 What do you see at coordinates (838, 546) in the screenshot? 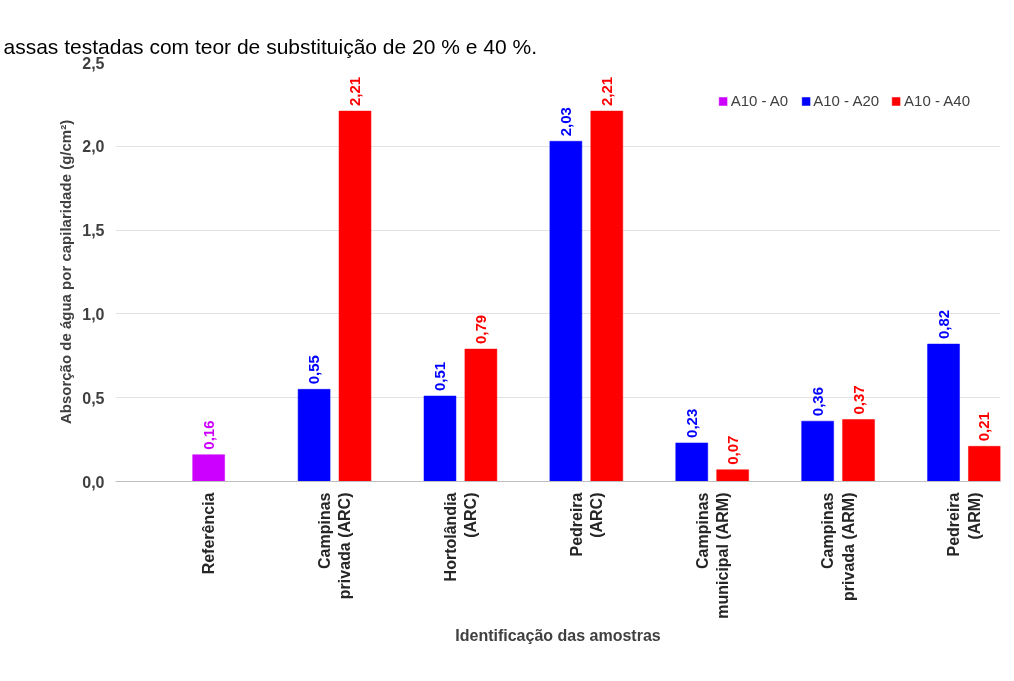
I see `x-tick-label: Campinas privada (ARM)` at bounding box center [838, 546].